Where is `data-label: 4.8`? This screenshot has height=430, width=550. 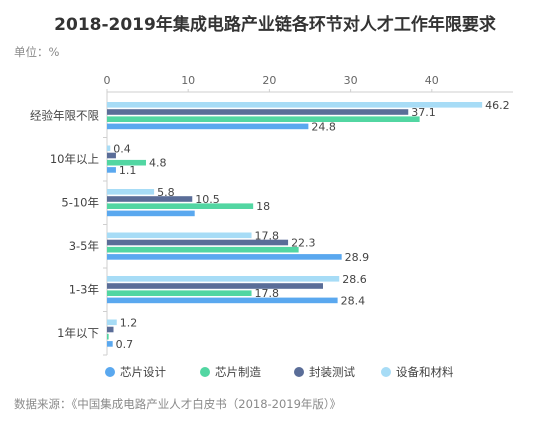
data-label: 4.8 is located at coordinates (158, 163).